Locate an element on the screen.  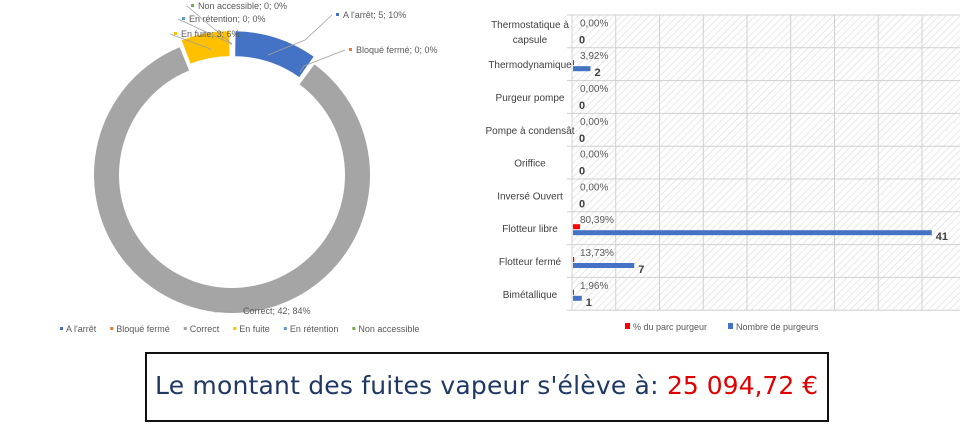
category-label: Flotteur fermé is located at coordinates (530, 262).